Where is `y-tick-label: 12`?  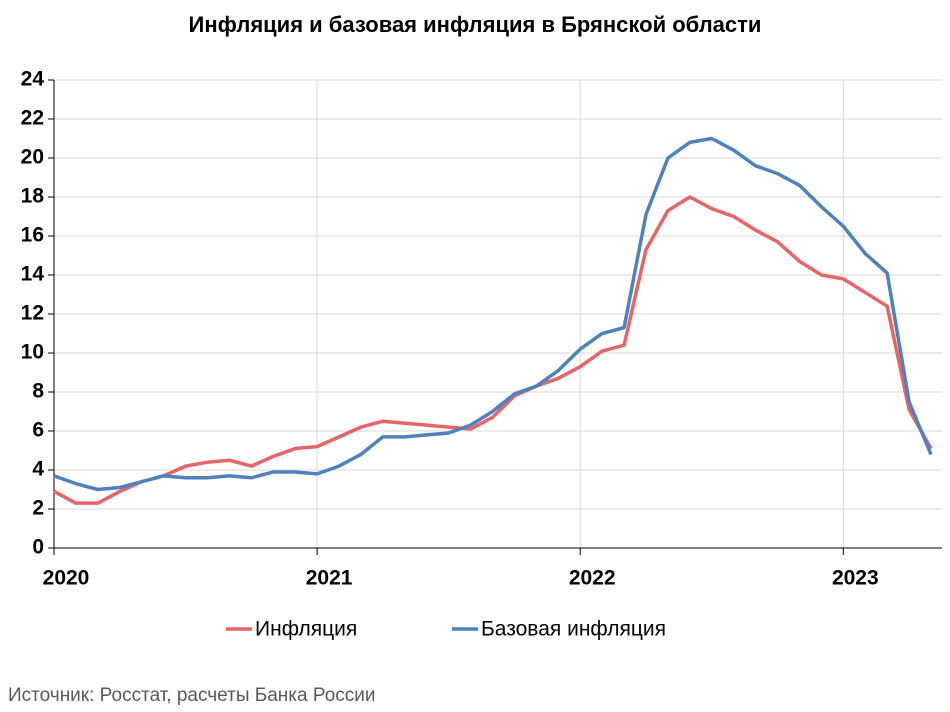 y-tick-label: 12 is located at coordinates (32, 313).